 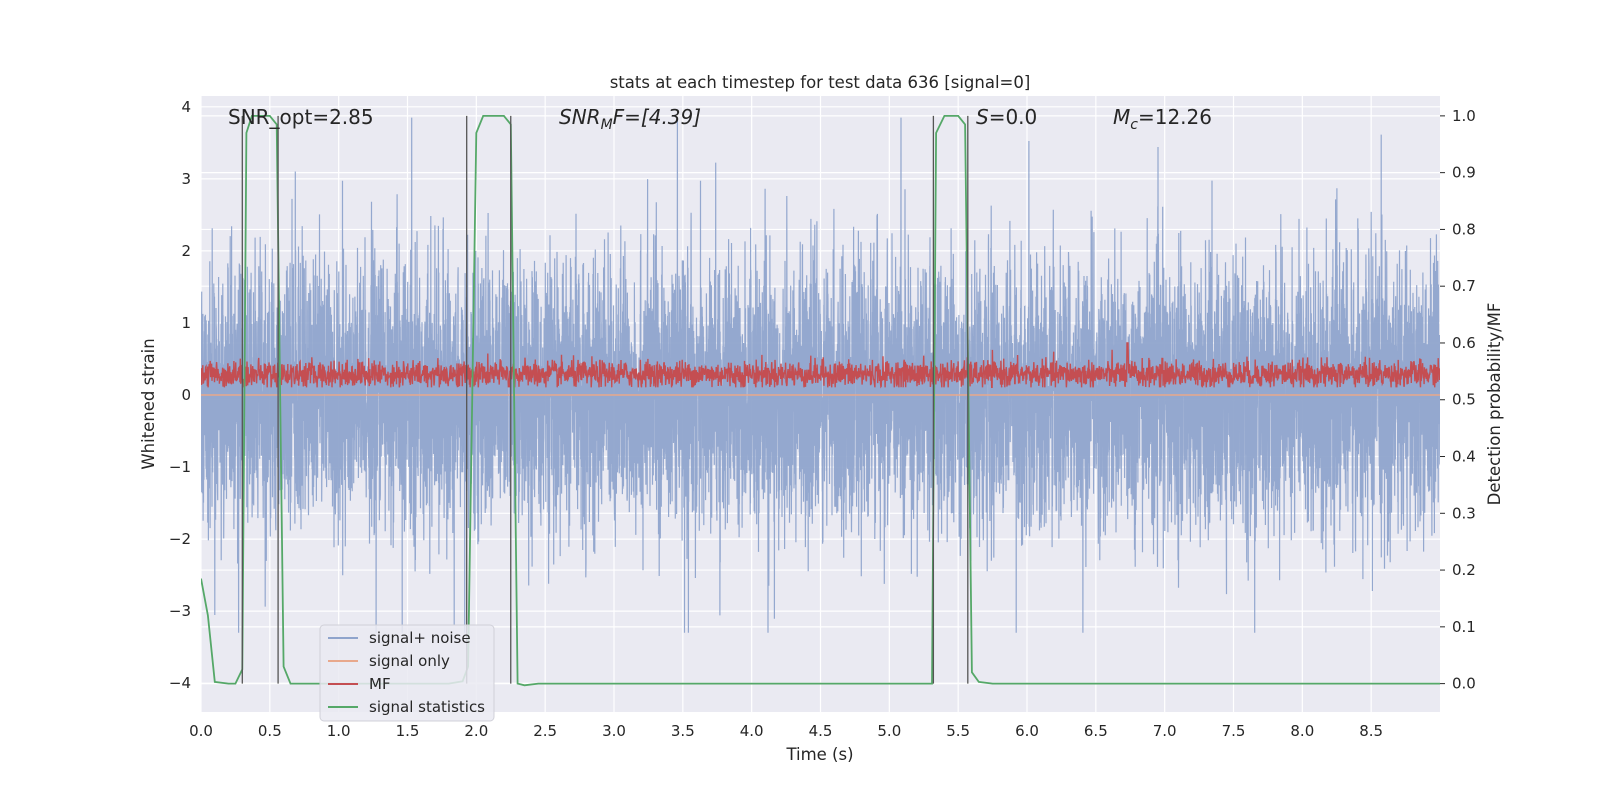 What do you see at coordinates (1371, 731) in the screenshot?
I see `x-tick-label: 8.5` at bounding box center [1371, 731].